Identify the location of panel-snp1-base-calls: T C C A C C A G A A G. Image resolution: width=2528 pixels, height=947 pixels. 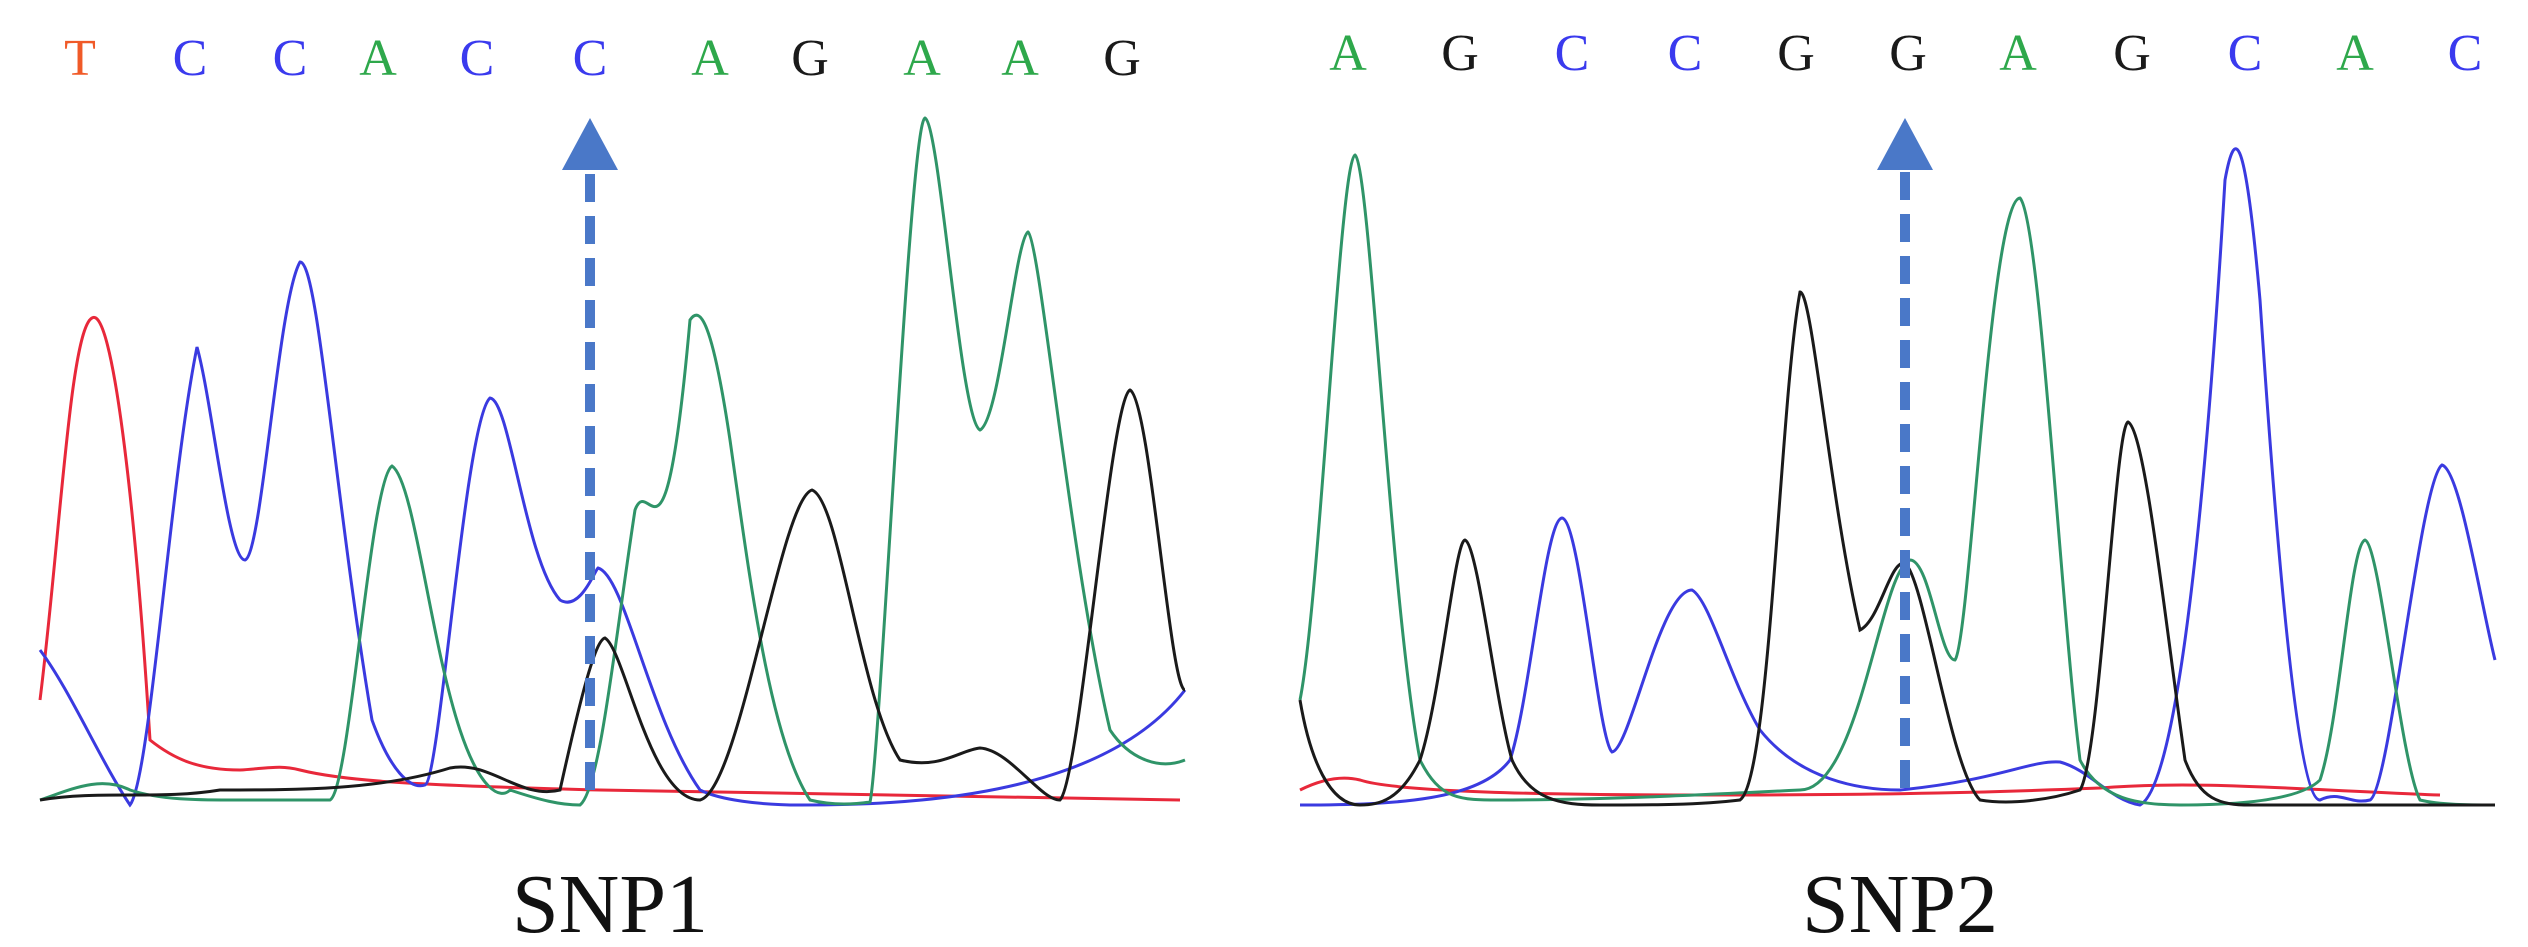
(602, 58).